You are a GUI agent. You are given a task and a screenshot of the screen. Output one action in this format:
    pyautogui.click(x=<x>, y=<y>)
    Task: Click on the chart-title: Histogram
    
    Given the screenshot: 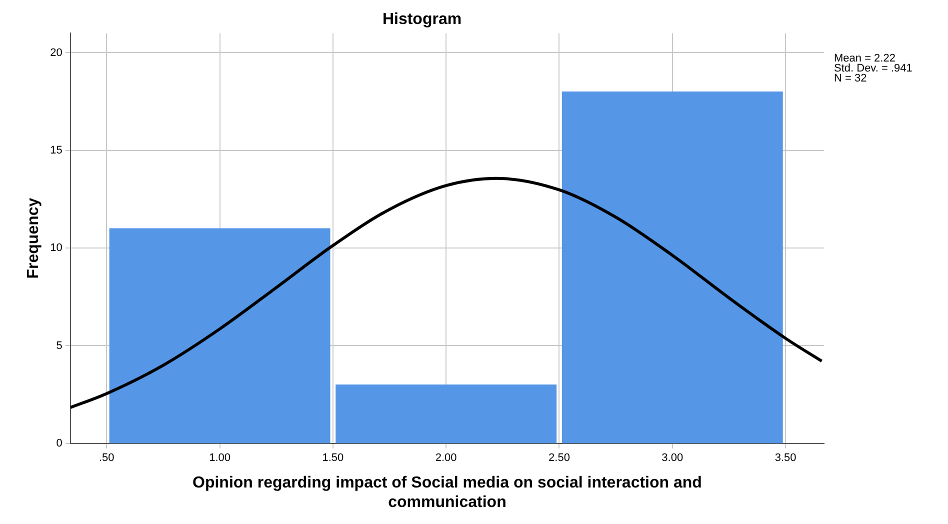 What is the action you would take?
    pyautogui.click(x=422, y=19)
    